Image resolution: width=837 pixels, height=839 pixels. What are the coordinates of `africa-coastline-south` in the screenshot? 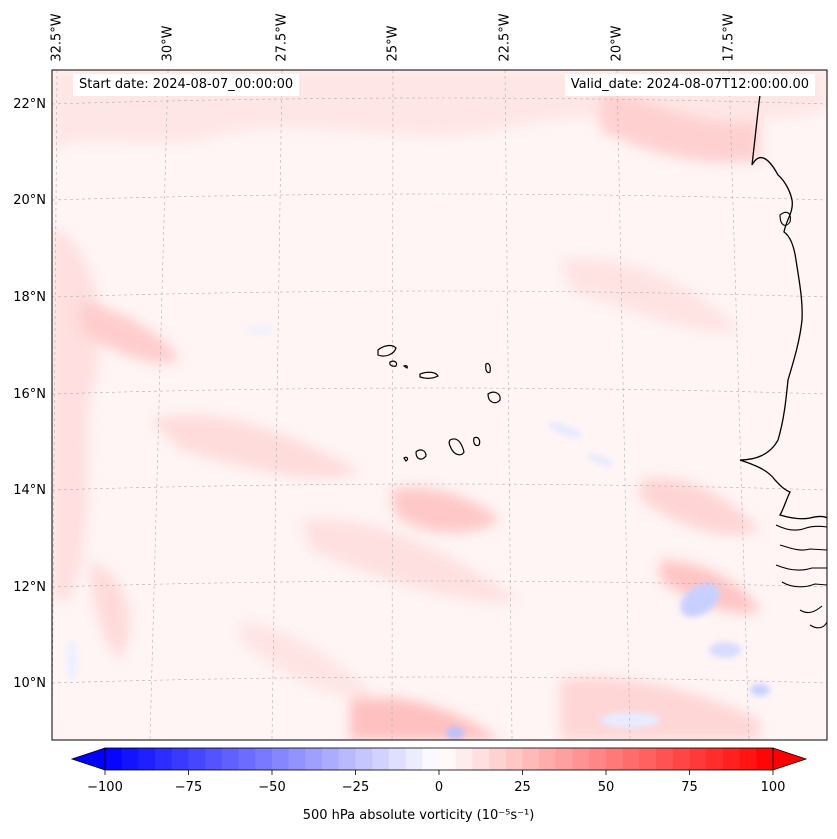 It's located at (801, 576).